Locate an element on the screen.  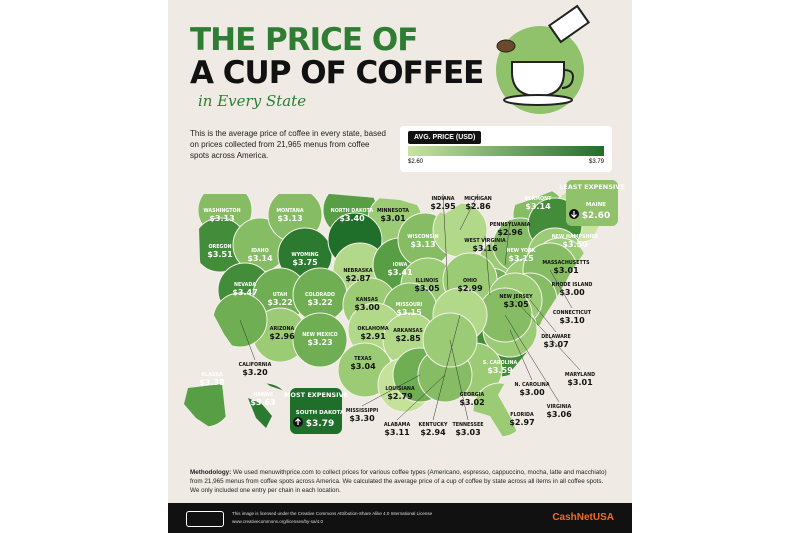
state-name: S. CAROLINA is located at coordinates (500, 363).